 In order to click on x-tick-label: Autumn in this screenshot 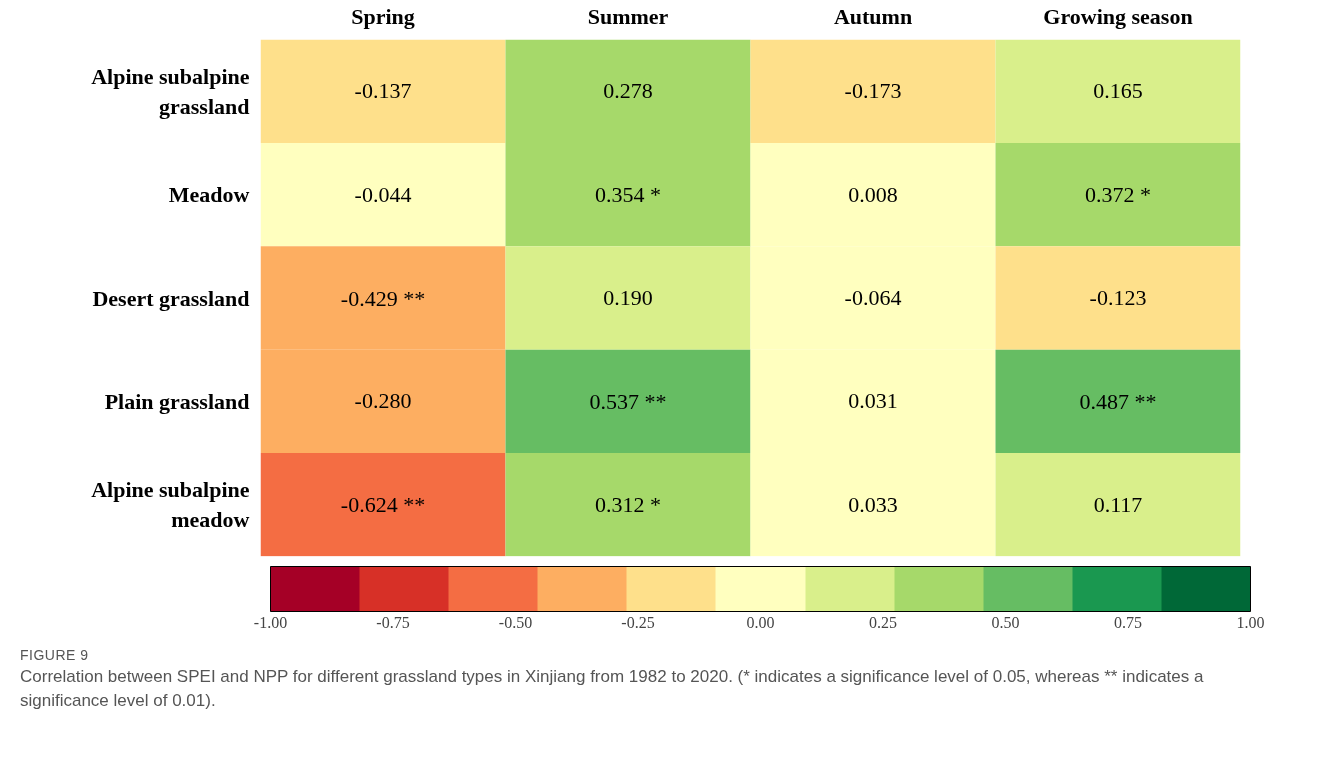, I will do `click(873, 16)`.